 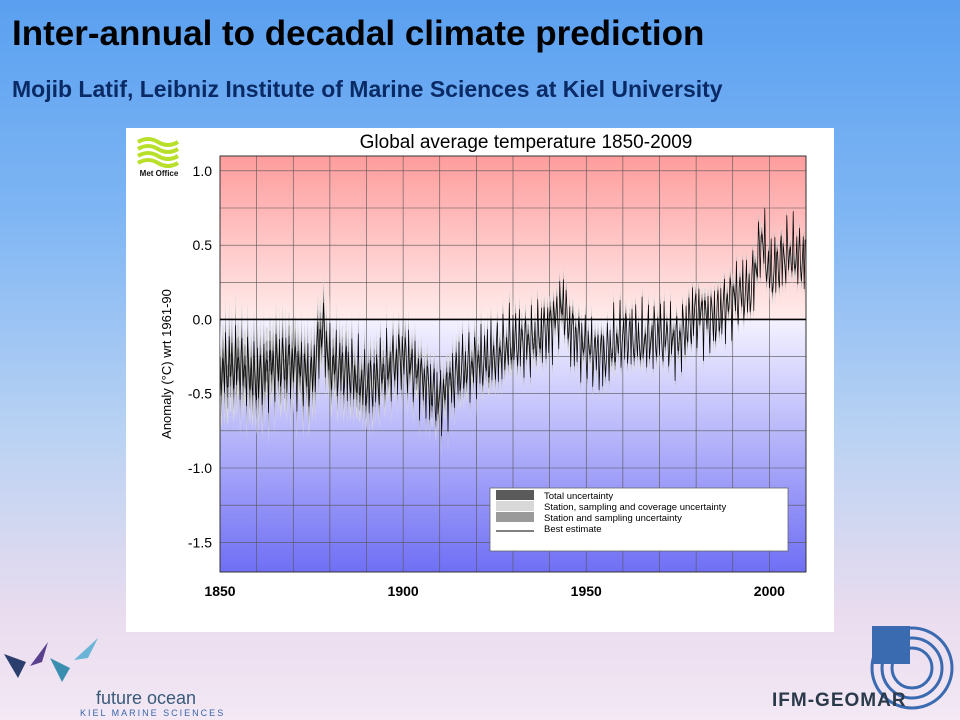 I want to click on y-tick-label: -1.0, so click(x=200, y=468).